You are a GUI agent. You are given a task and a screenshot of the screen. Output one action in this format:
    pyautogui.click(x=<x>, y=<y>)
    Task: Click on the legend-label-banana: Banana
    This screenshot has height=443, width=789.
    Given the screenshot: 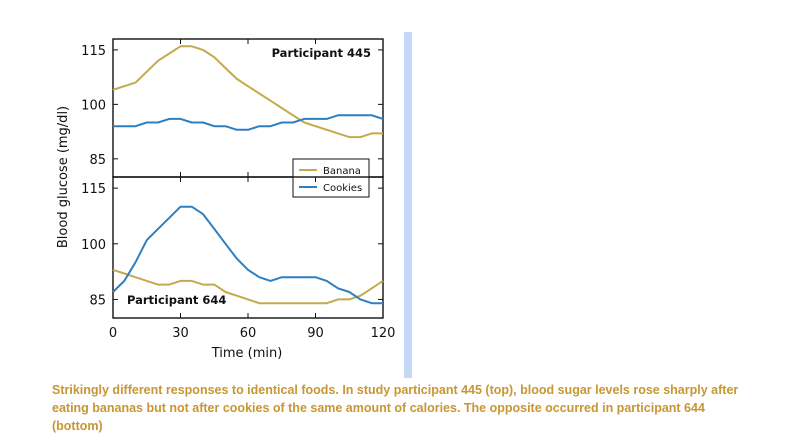 What is the action you would take?
    pyautogui.click(x=342, y=171)
    